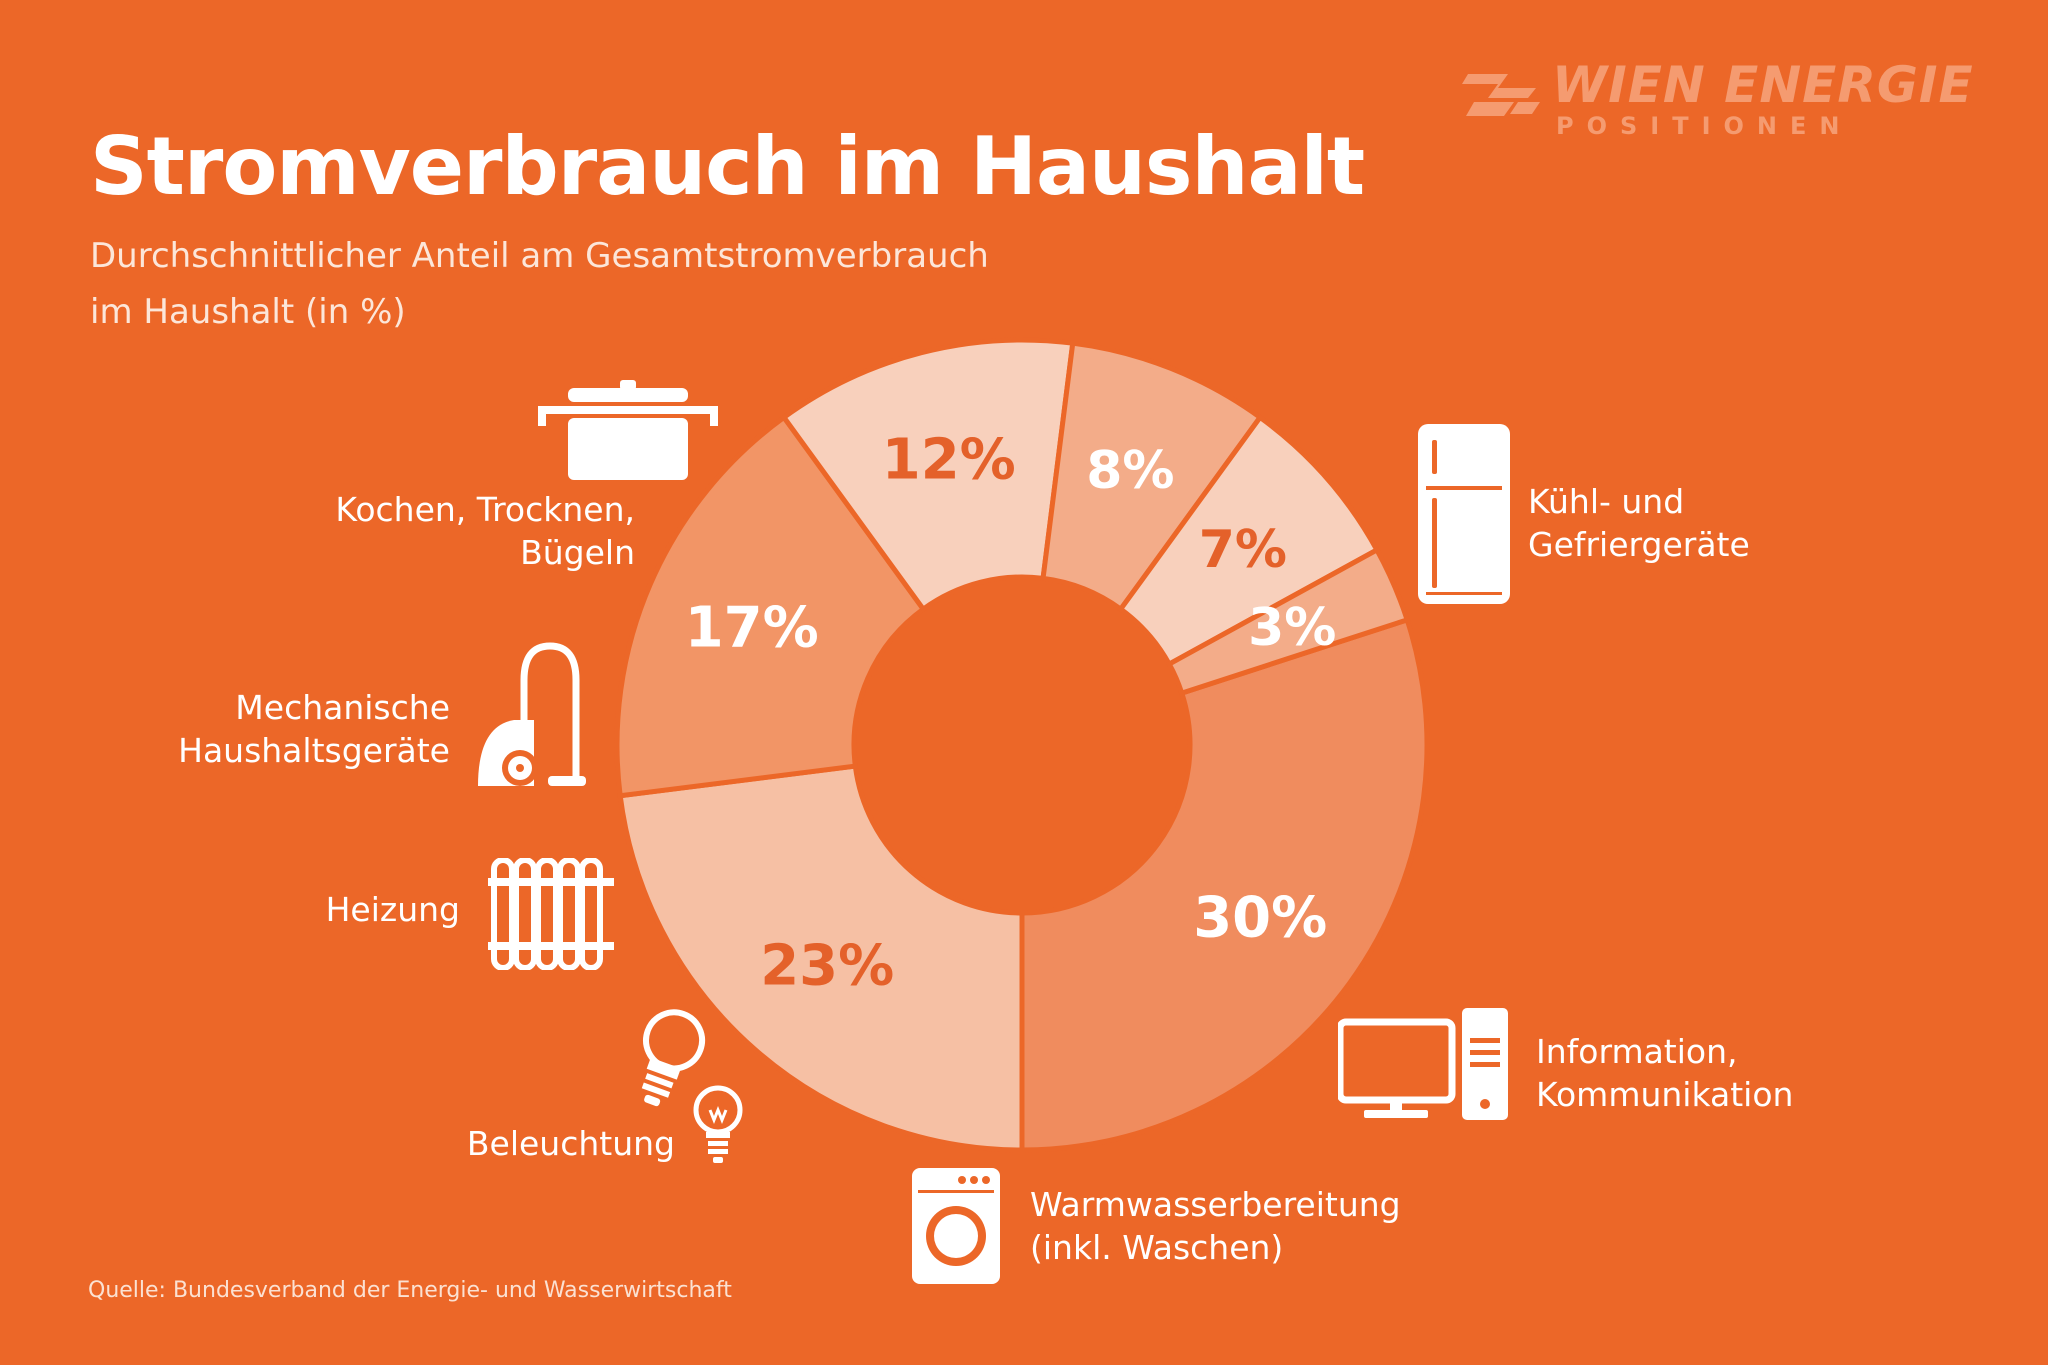 Image resolution: width=2048 pixels, height=1365 pixels. I want to click on slice-value-label-kuehl-und-gefriergeraete: 23%, so click(827, 965).